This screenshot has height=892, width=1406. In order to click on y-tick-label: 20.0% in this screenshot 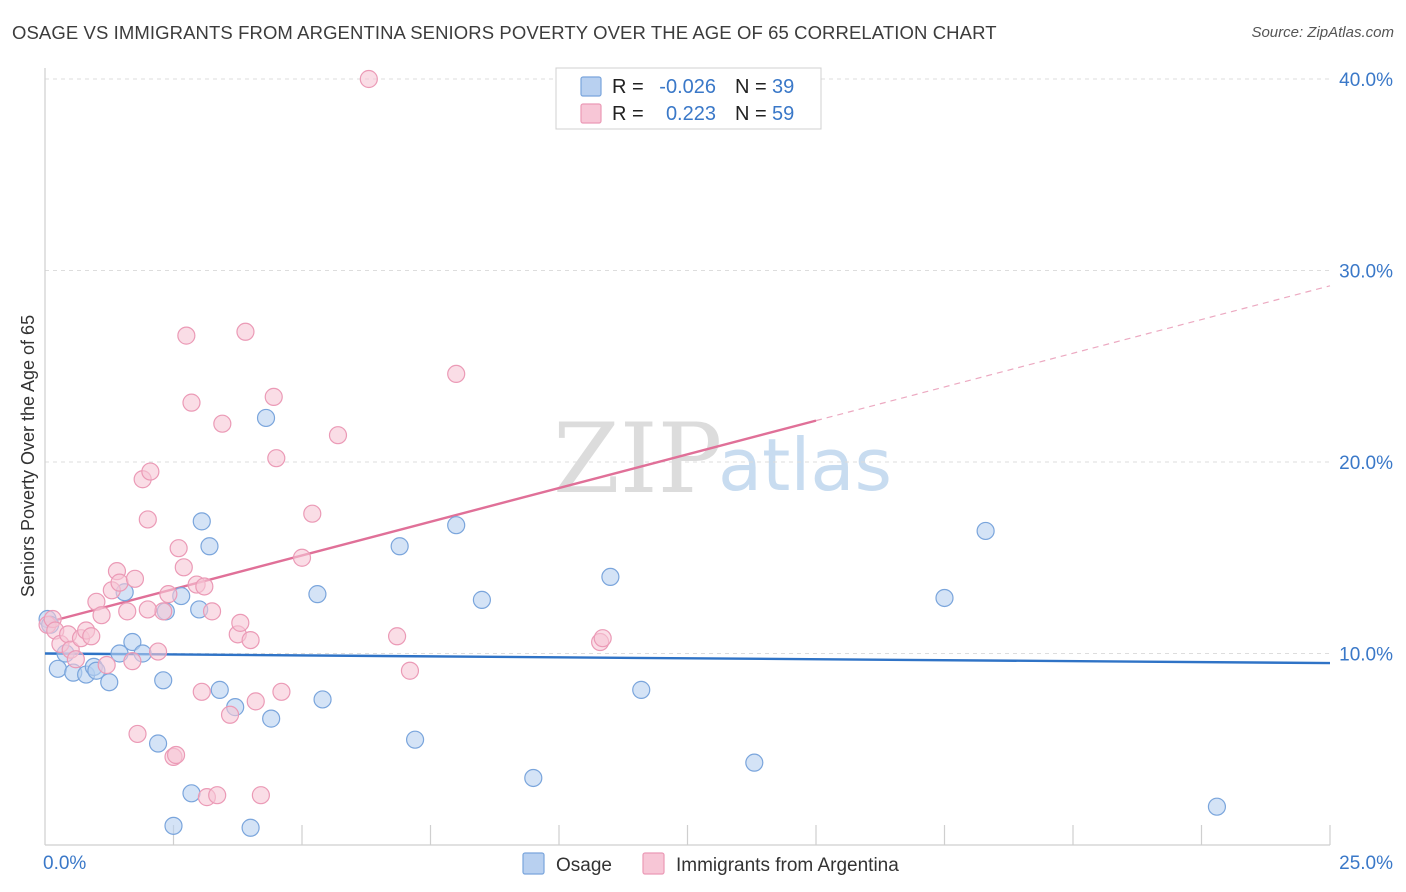, I will do `click(1366, 463)`.